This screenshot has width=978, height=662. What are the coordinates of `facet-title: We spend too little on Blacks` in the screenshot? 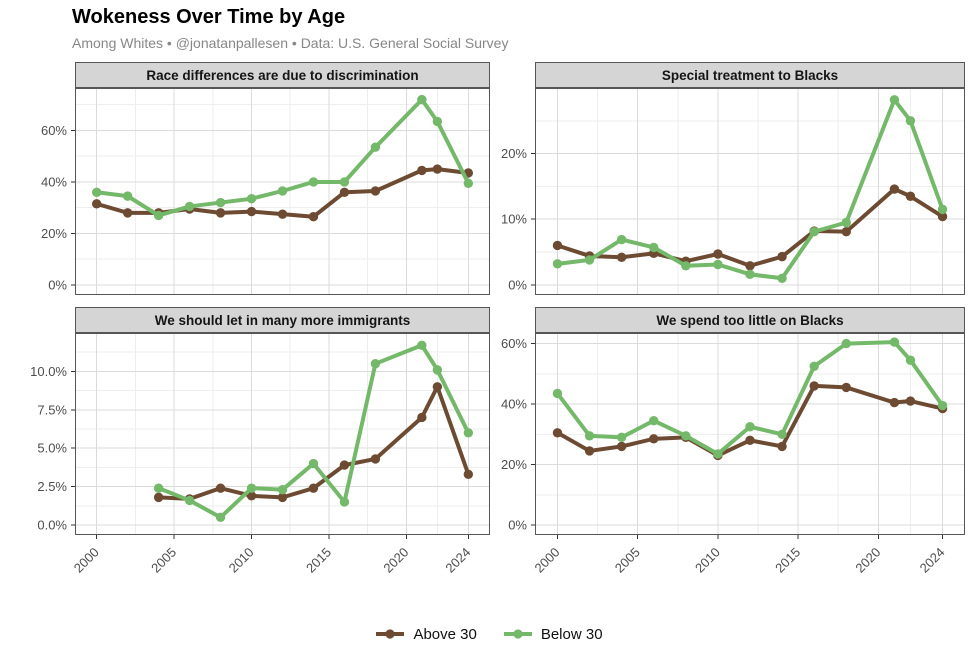 It's located at (750, 320).